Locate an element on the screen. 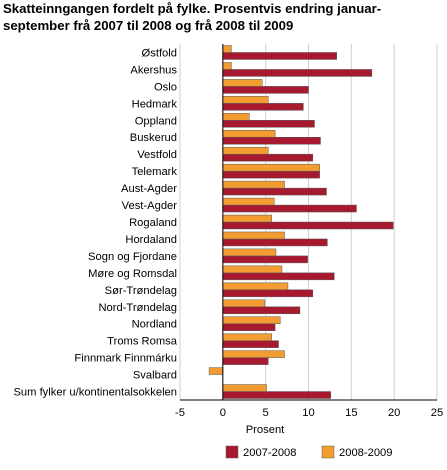  category-label: Sør-Trøndelag is located at coordinates (141, 291).